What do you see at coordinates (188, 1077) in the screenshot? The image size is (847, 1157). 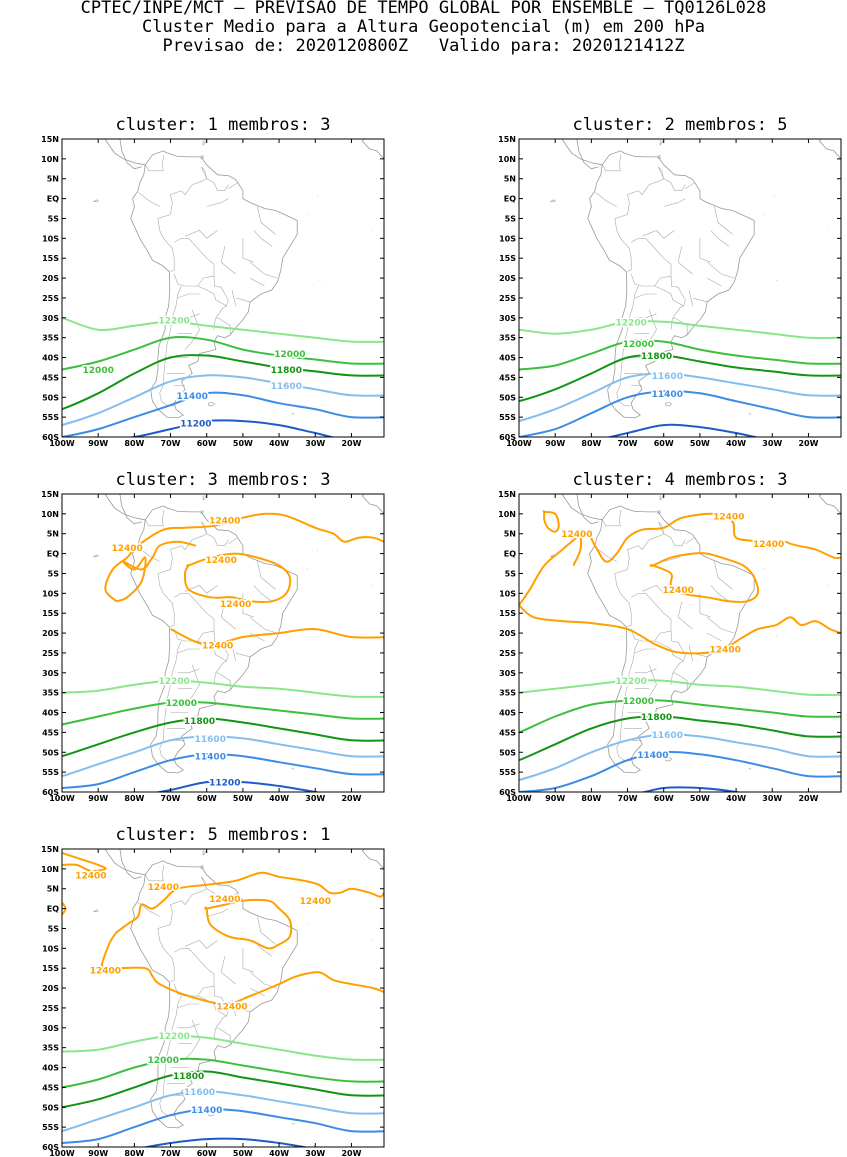 I see `contour-label: 11800` at bounding box center [188, 1077].